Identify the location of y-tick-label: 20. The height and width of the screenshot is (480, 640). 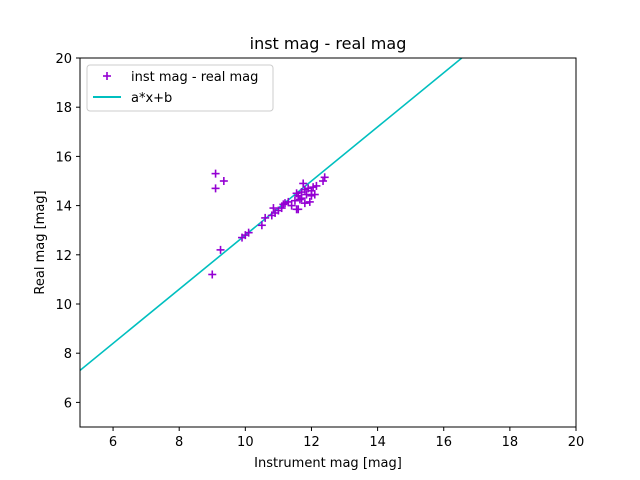
(63, 59).